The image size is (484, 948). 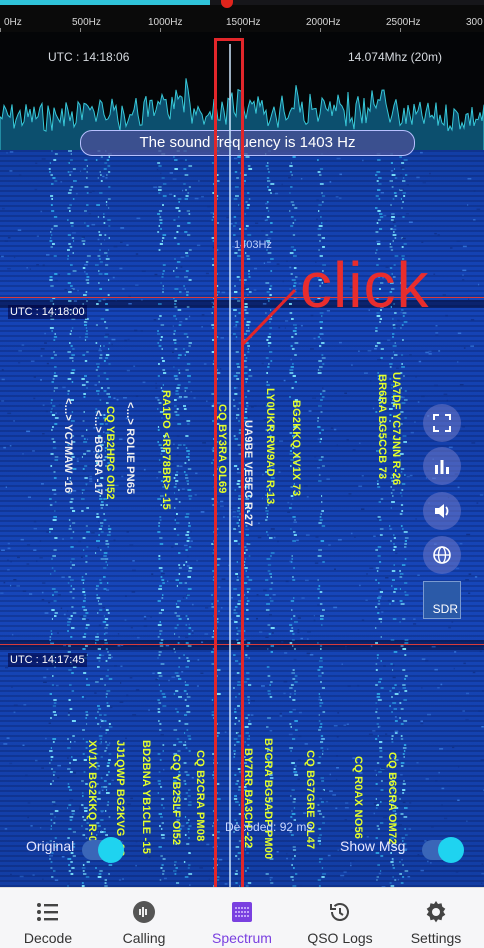 I want to click on selection-highlight, so click(x=229, y=465).